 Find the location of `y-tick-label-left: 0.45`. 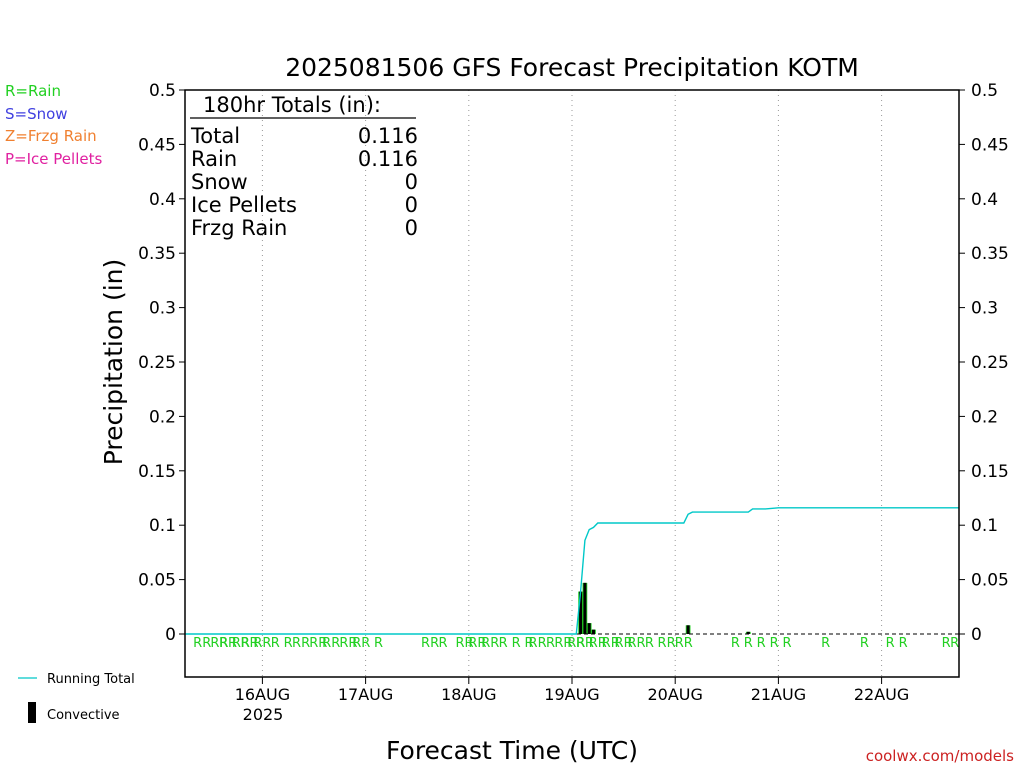

y-tick-label-left: 0.45 is located at coordinates (157, 145).